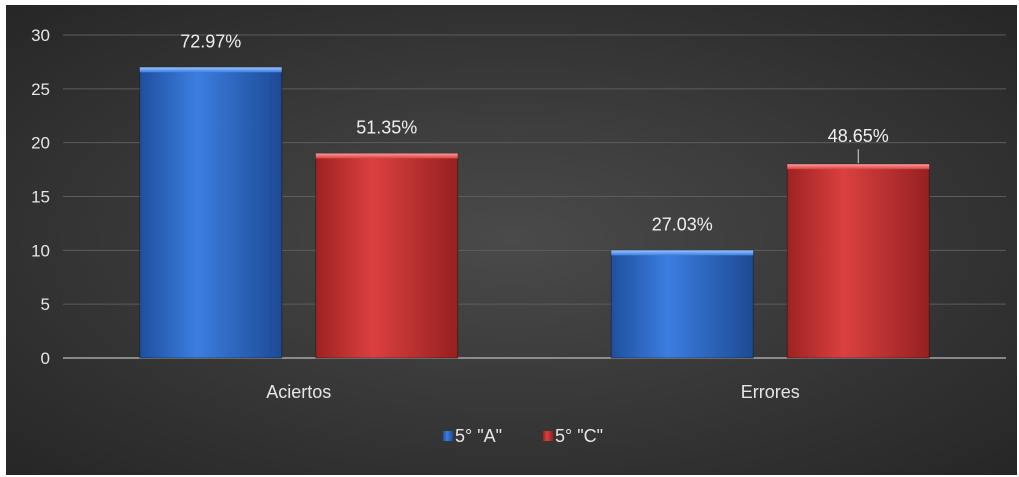 The image size is (1019, 477). What do you see at coordinates (579, 436) in the screenshot?
I see `legend-label: 5° "C"` at bounding box center [579, 436].